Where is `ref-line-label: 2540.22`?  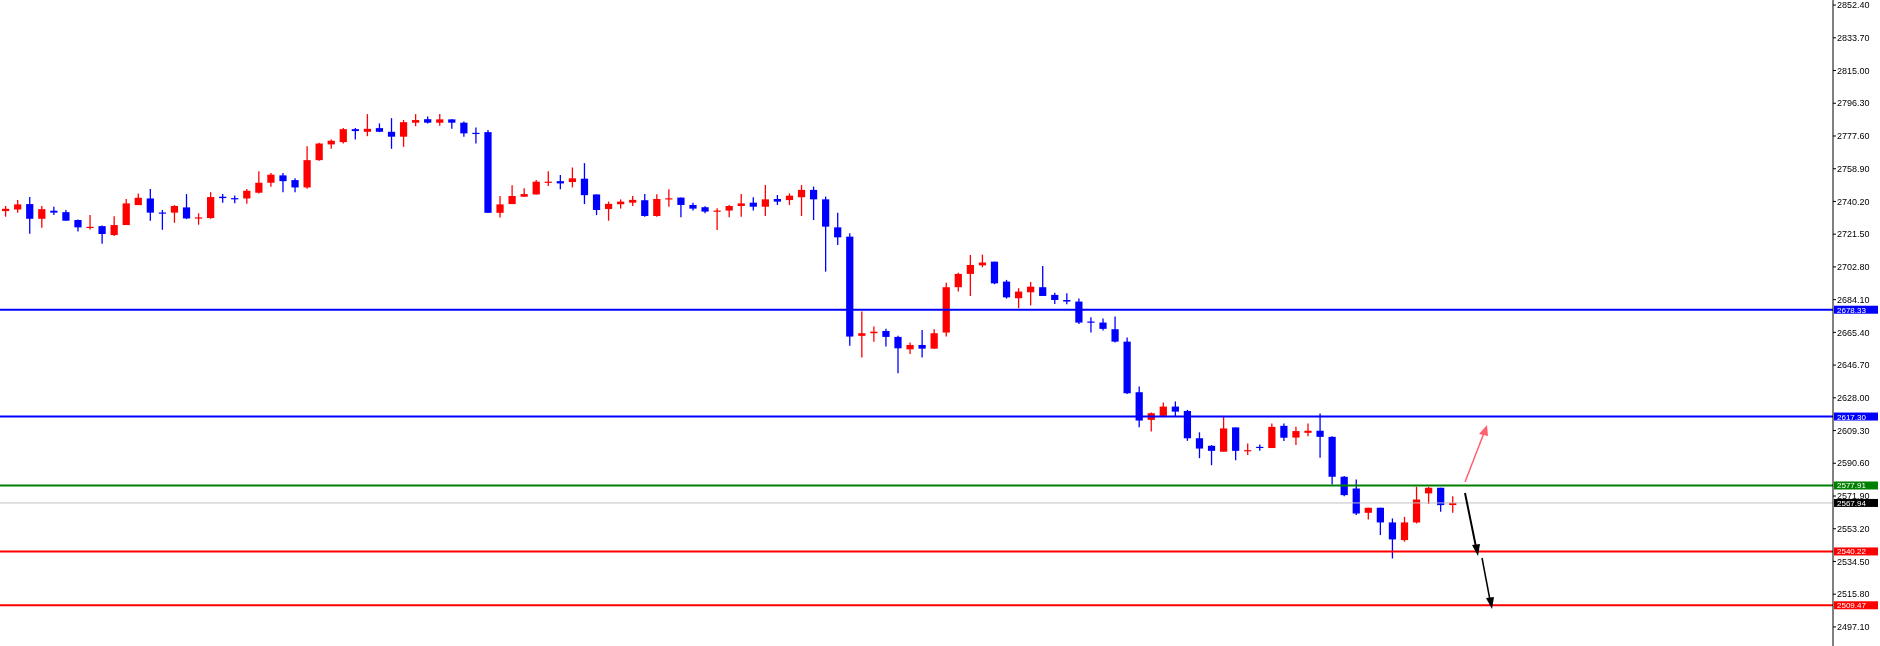 ref-line-label: 2540.22 is located at coordinates (1852, 552).